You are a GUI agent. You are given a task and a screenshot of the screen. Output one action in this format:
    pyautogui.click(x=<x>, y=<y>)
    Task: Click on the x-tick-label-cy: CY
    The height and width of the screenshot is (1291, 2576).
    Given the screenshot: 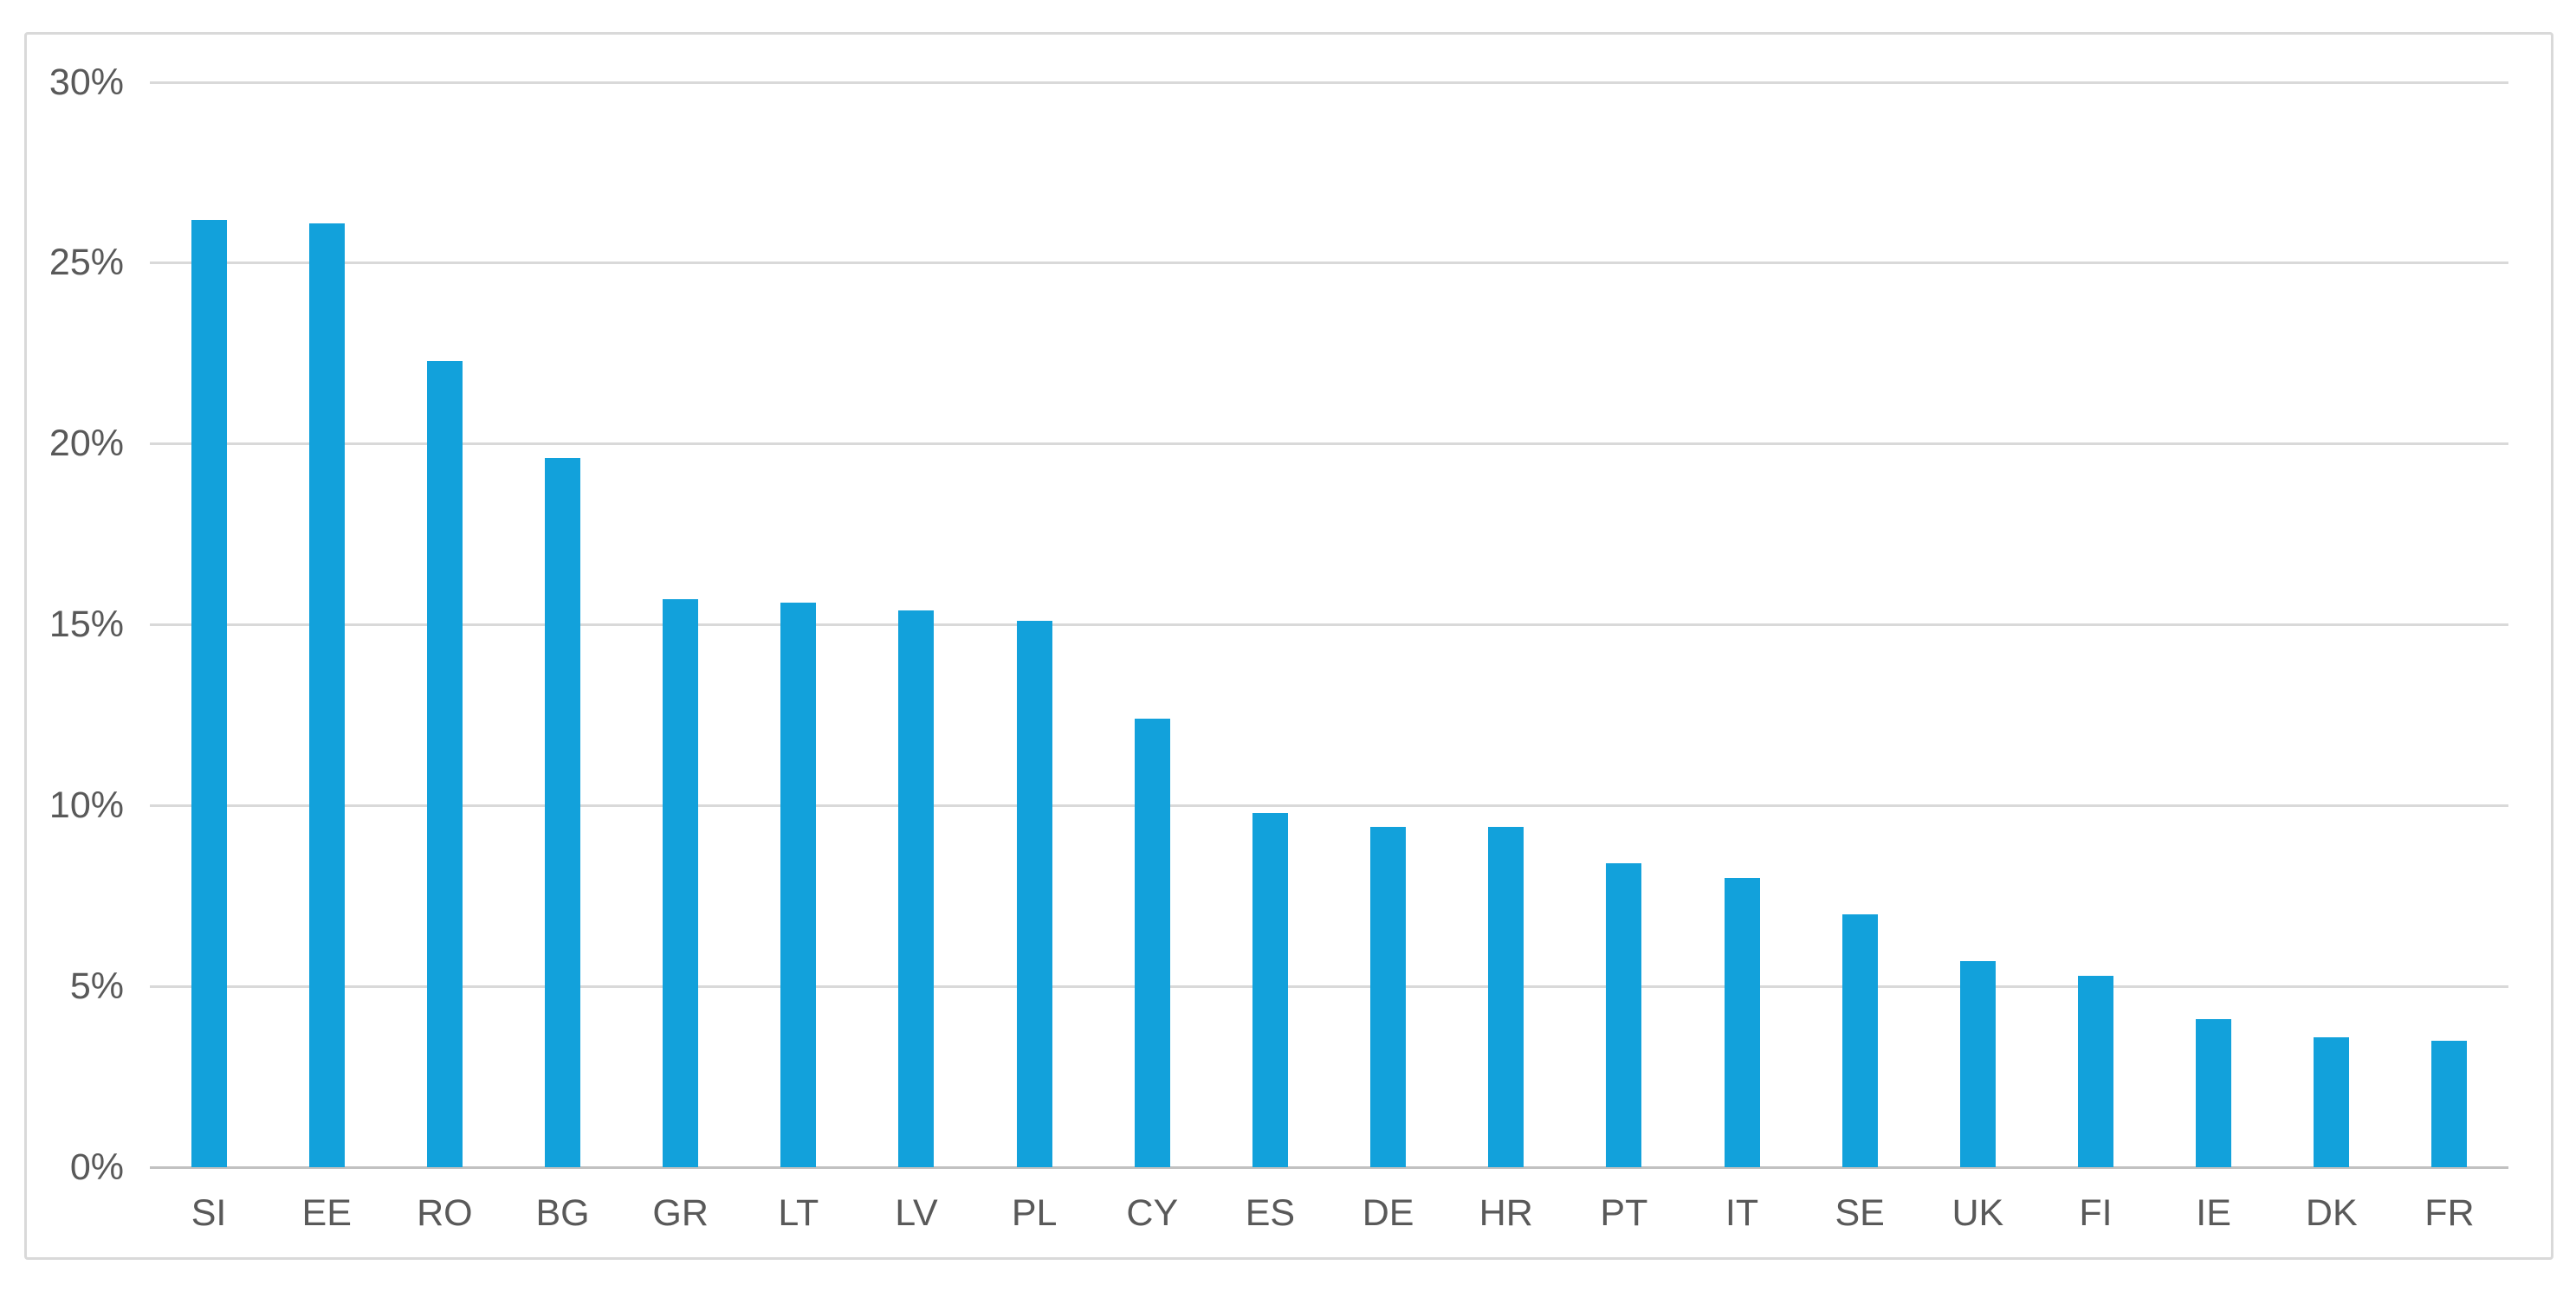 What is the action you would take?
    pyautogui.click(x=1152, y=1213)
    